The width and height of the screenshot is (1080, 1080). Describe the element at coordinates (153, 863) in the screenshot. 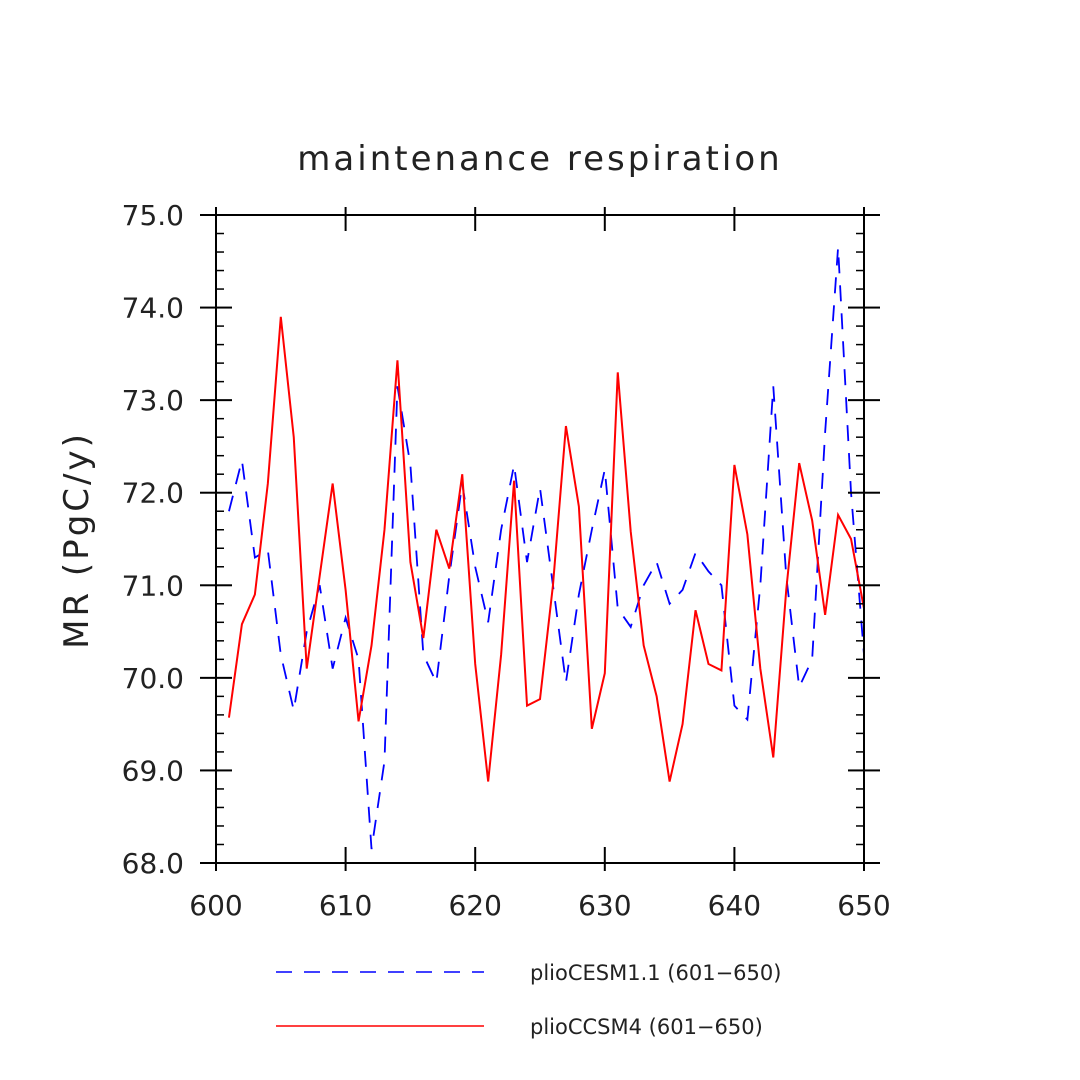

I see `y-tick-label: 68.0` at that location.